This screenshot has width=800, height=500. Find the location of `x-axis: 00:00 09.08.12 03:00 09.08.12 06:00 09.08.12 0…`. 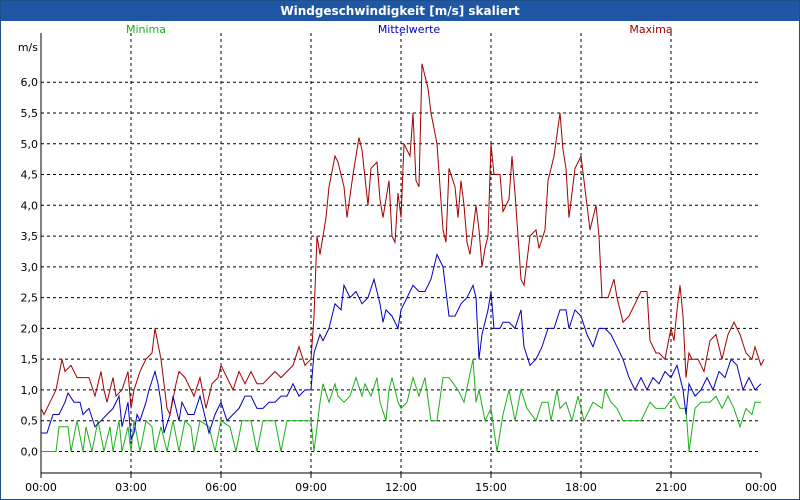

x-axis: 00:00 09.08.12 03:00 09.08.12 06:00 09.08.12 0… is located at coordinates (401, 486).